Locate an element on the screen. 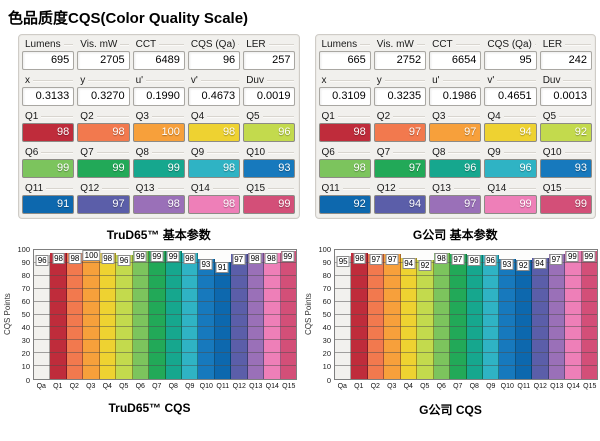 This screenshot has width=600, height=441. bar-value-label: 94 is located at coordinates (409, 263).